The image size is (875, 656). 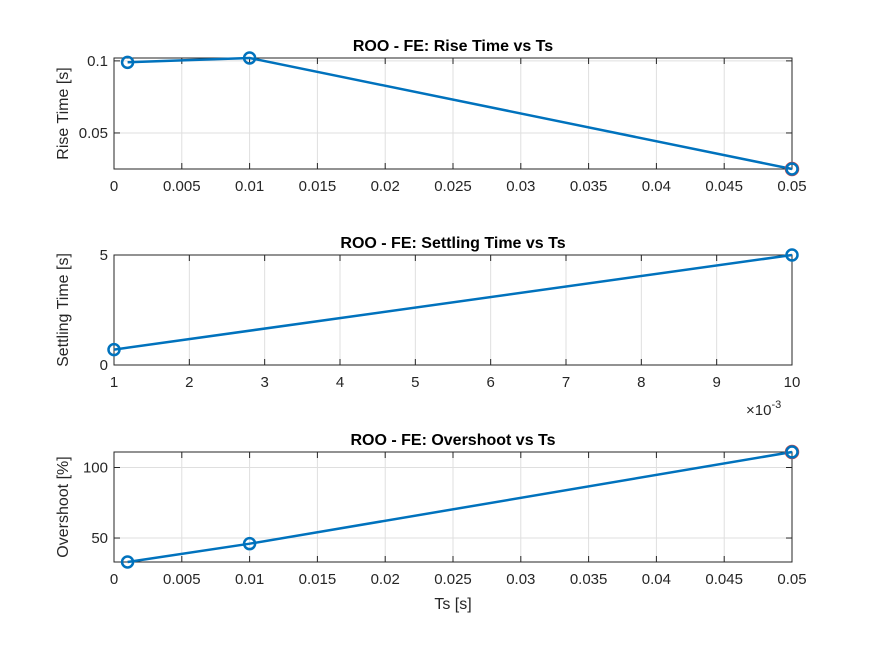 What do you see at coordinates (63, 113) in the screenshot?
I see `y-axis-label: Rise Time [s]` at bounding box center [63, 113].